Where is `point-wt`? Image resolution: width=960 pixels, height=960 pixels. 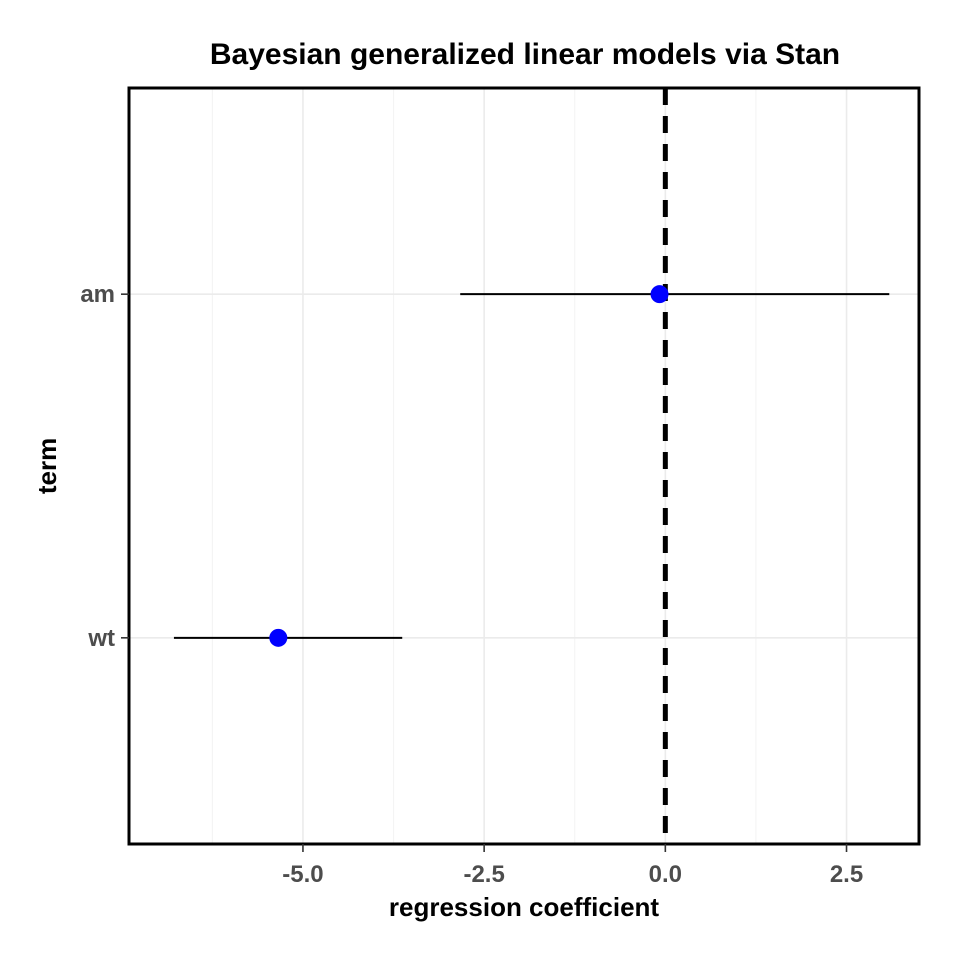 point-wt is located at coordinates (278, 637).